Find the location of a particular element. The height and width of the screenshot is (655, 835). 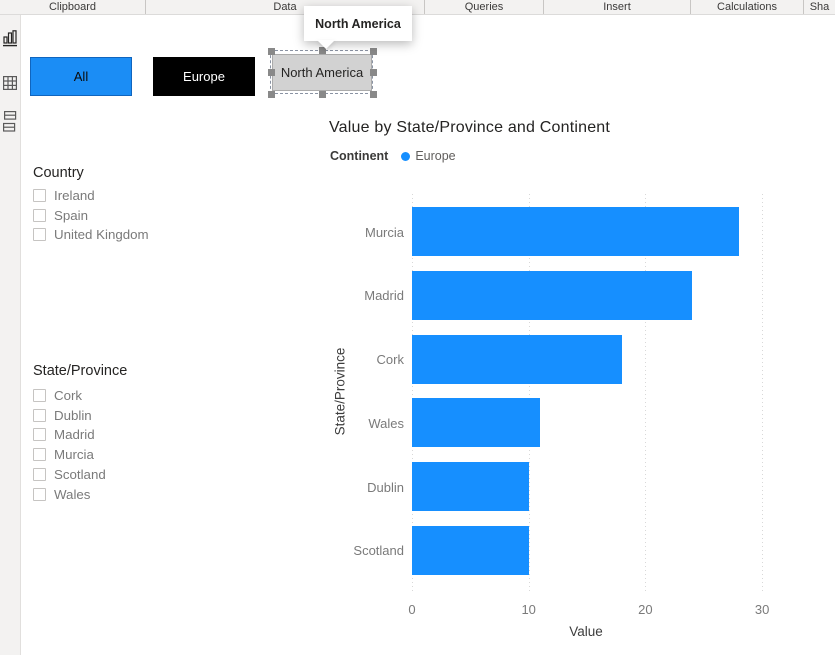

checkbox-label: Dublin is located at coordinates (73, 415).